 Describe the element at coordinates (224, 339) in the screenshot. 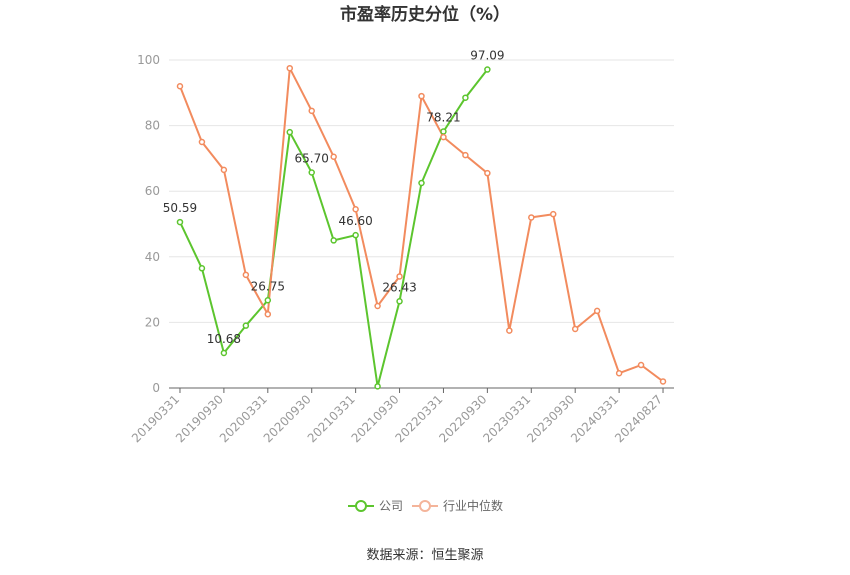

I see `data-label: 10.68` at that location.